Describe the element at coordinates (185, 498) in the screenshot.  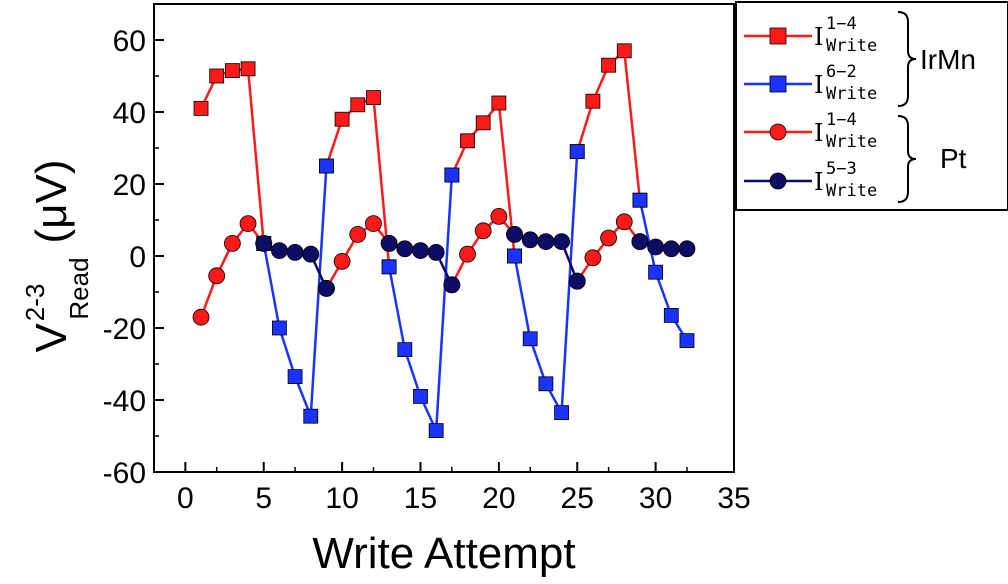
I see `x-tick-label: 0` at that location.